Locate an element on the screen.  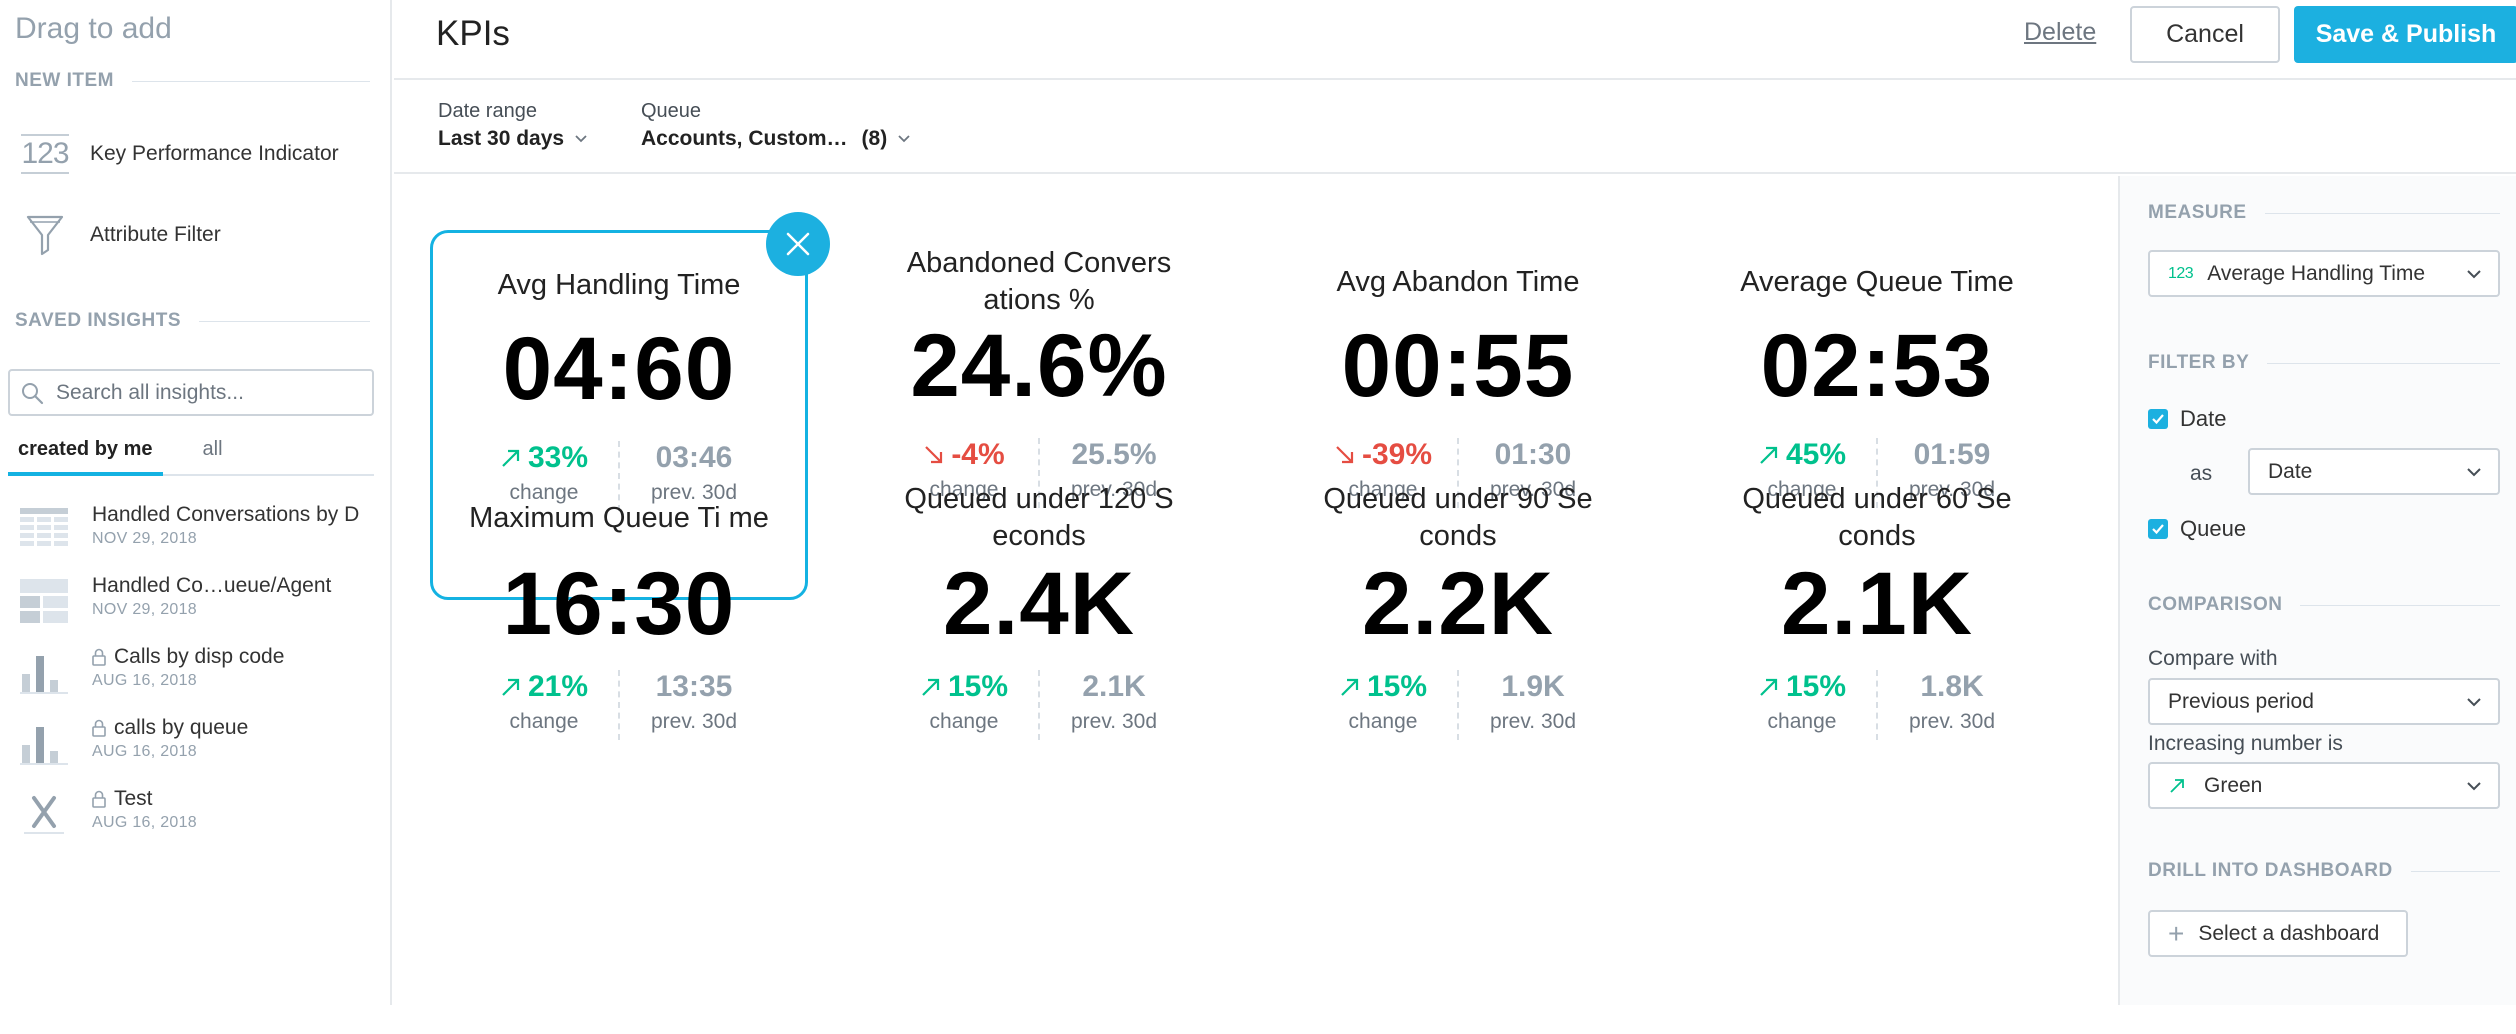
search-box is located at coordinates (191, 392).